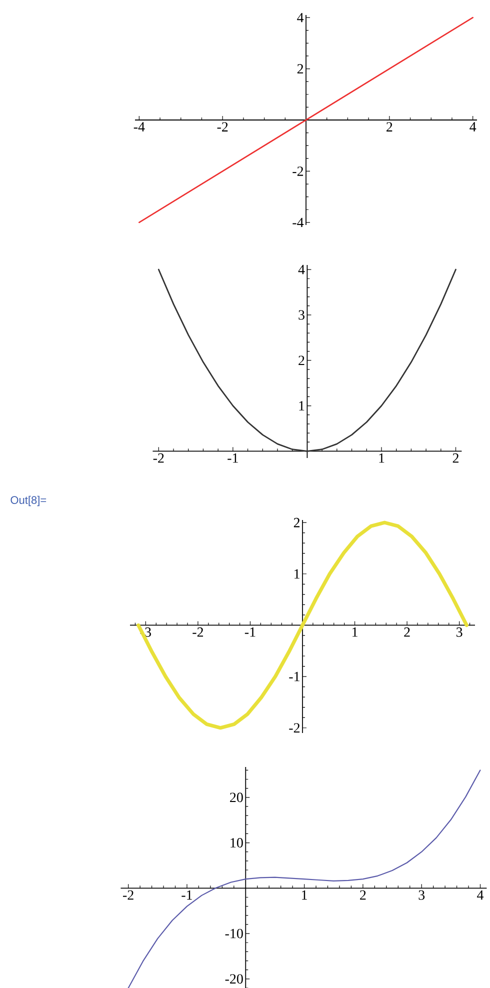 The image size is (490, 988). I want to click on y-tick-label: 10, so click(236, 843).